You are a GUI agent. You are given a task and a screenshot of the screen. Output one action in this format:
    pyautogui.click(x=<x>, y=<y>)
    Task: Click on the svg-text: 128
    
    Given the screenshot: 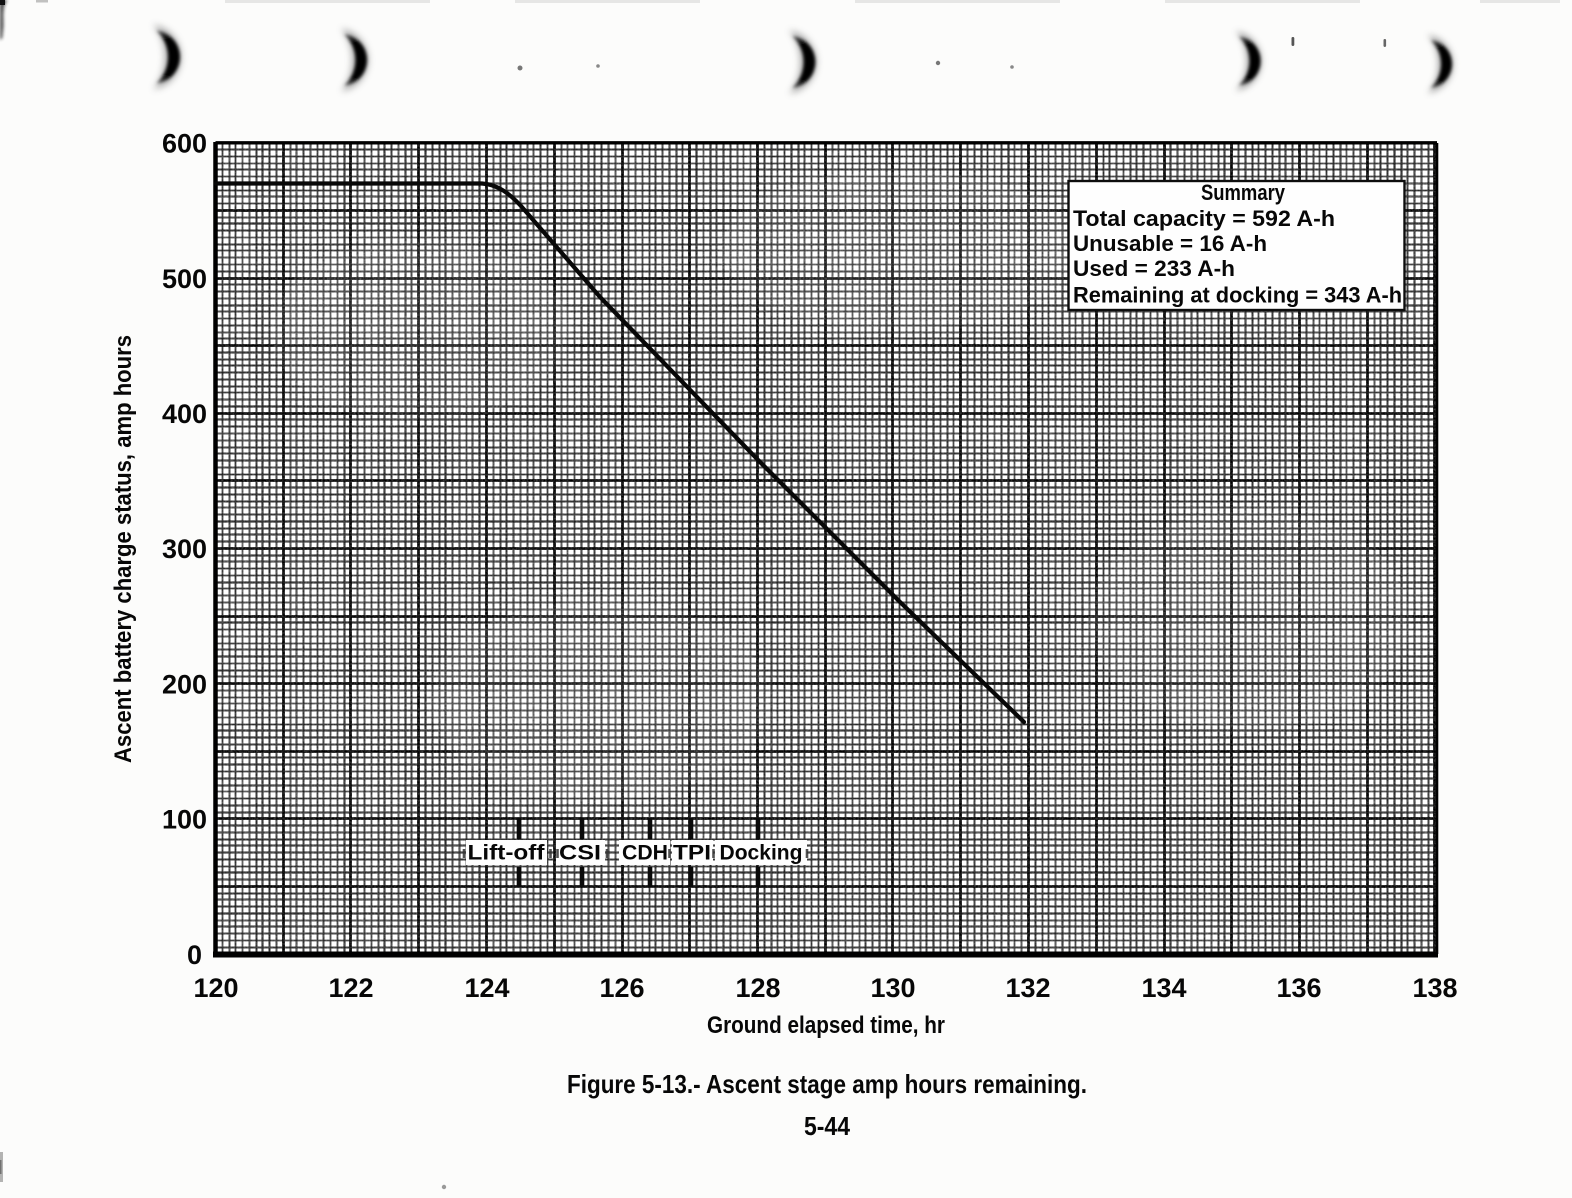 What is the action you would take?
    pyautogui.click(x=757, y=988)
    